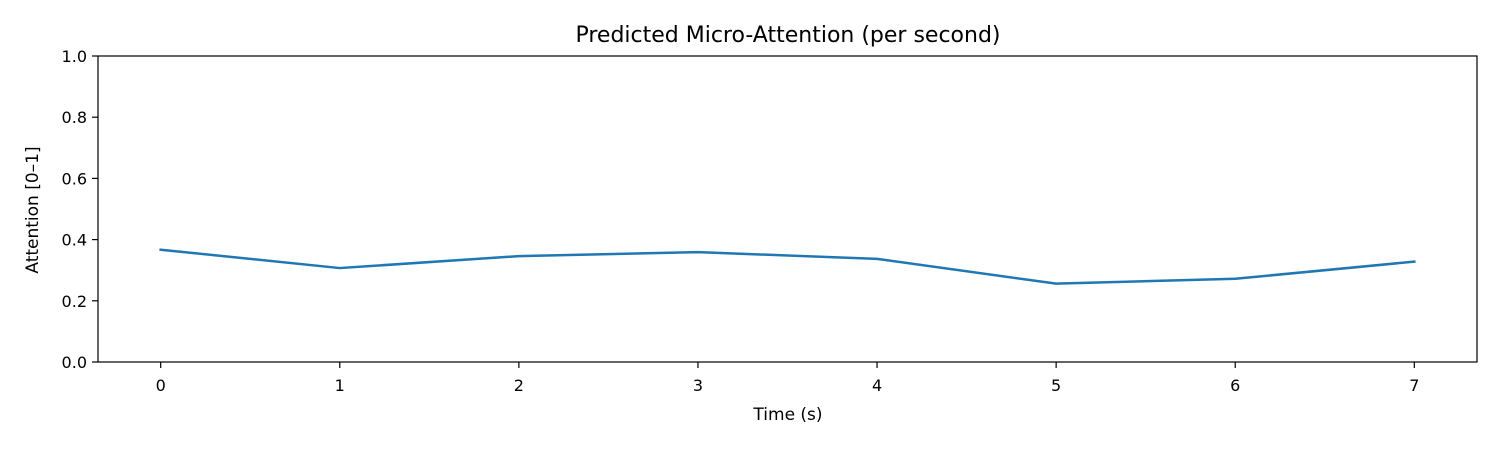  Describe the element at coordinates (787, 415) in the screenshot. I see `x-axis-label: Time (s)` at that location.